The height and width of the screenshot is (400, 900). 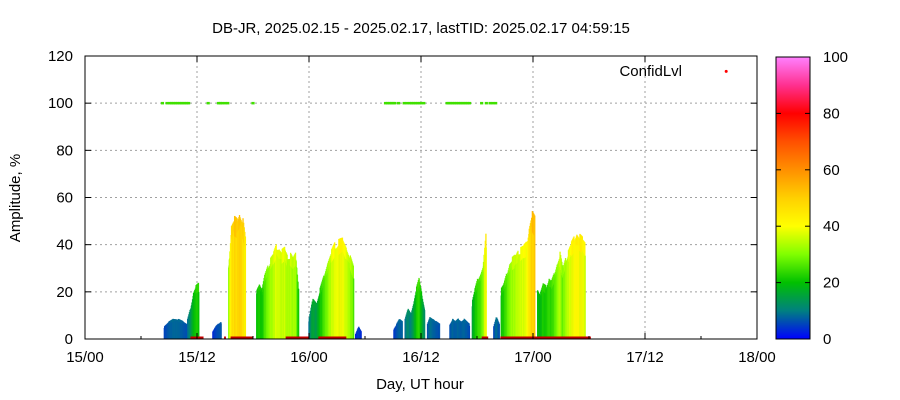 What do you see at coordinates (69, 339) in the screenshot?
I see `y-tick-label: 0` at bounding box center [69, 339].